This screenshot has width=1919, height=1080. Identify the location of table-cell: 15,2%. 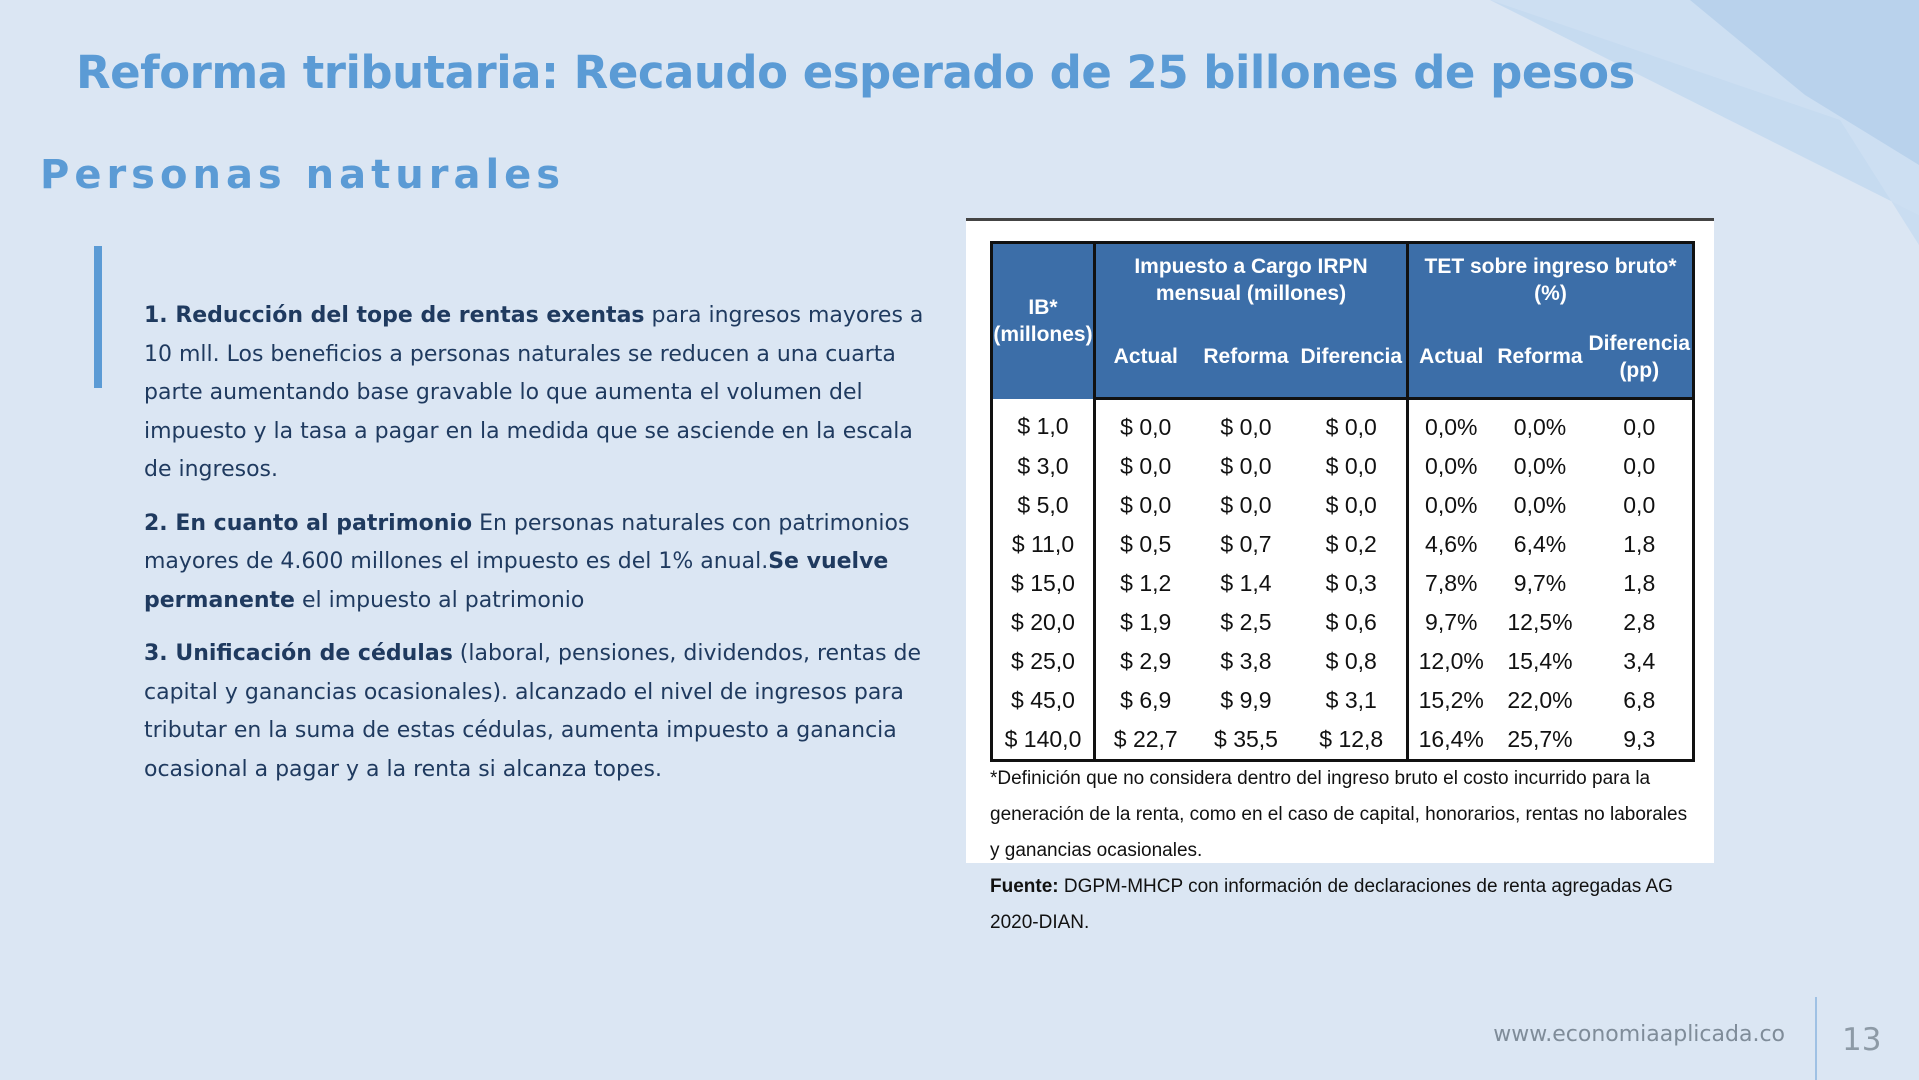
(1451, 700).